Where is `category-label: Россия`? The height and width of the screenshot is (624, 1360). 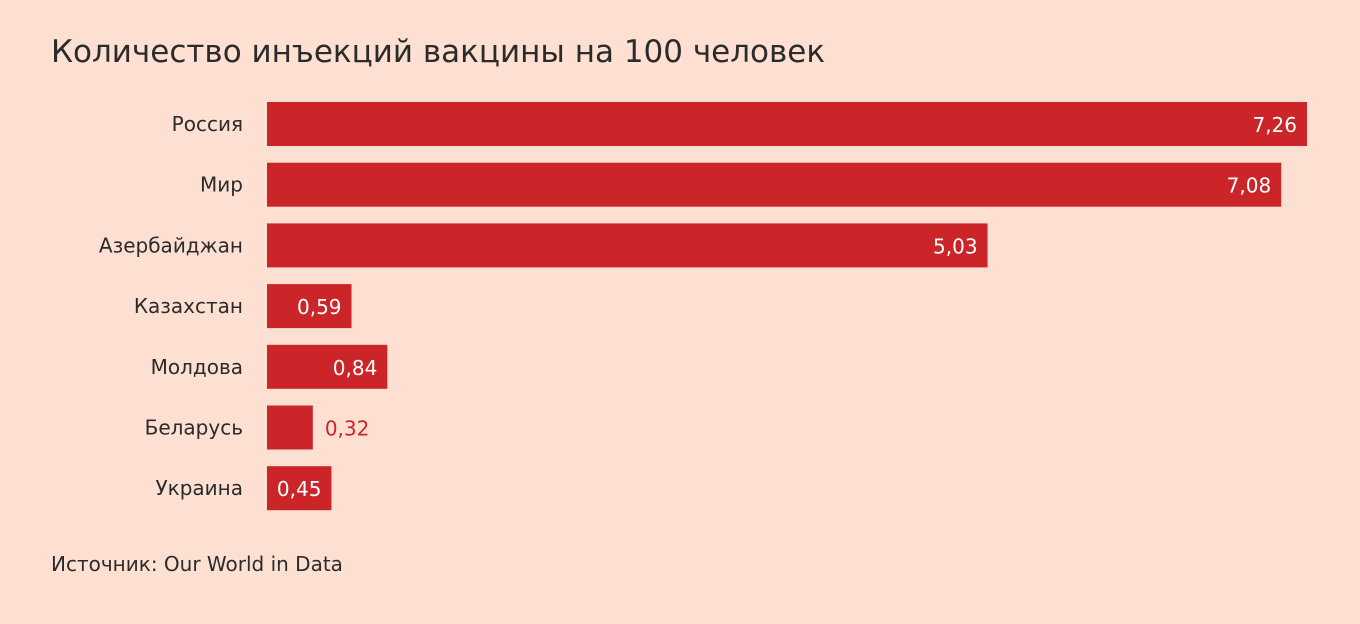
category-label: Россия is located at coordinates (207, 124).